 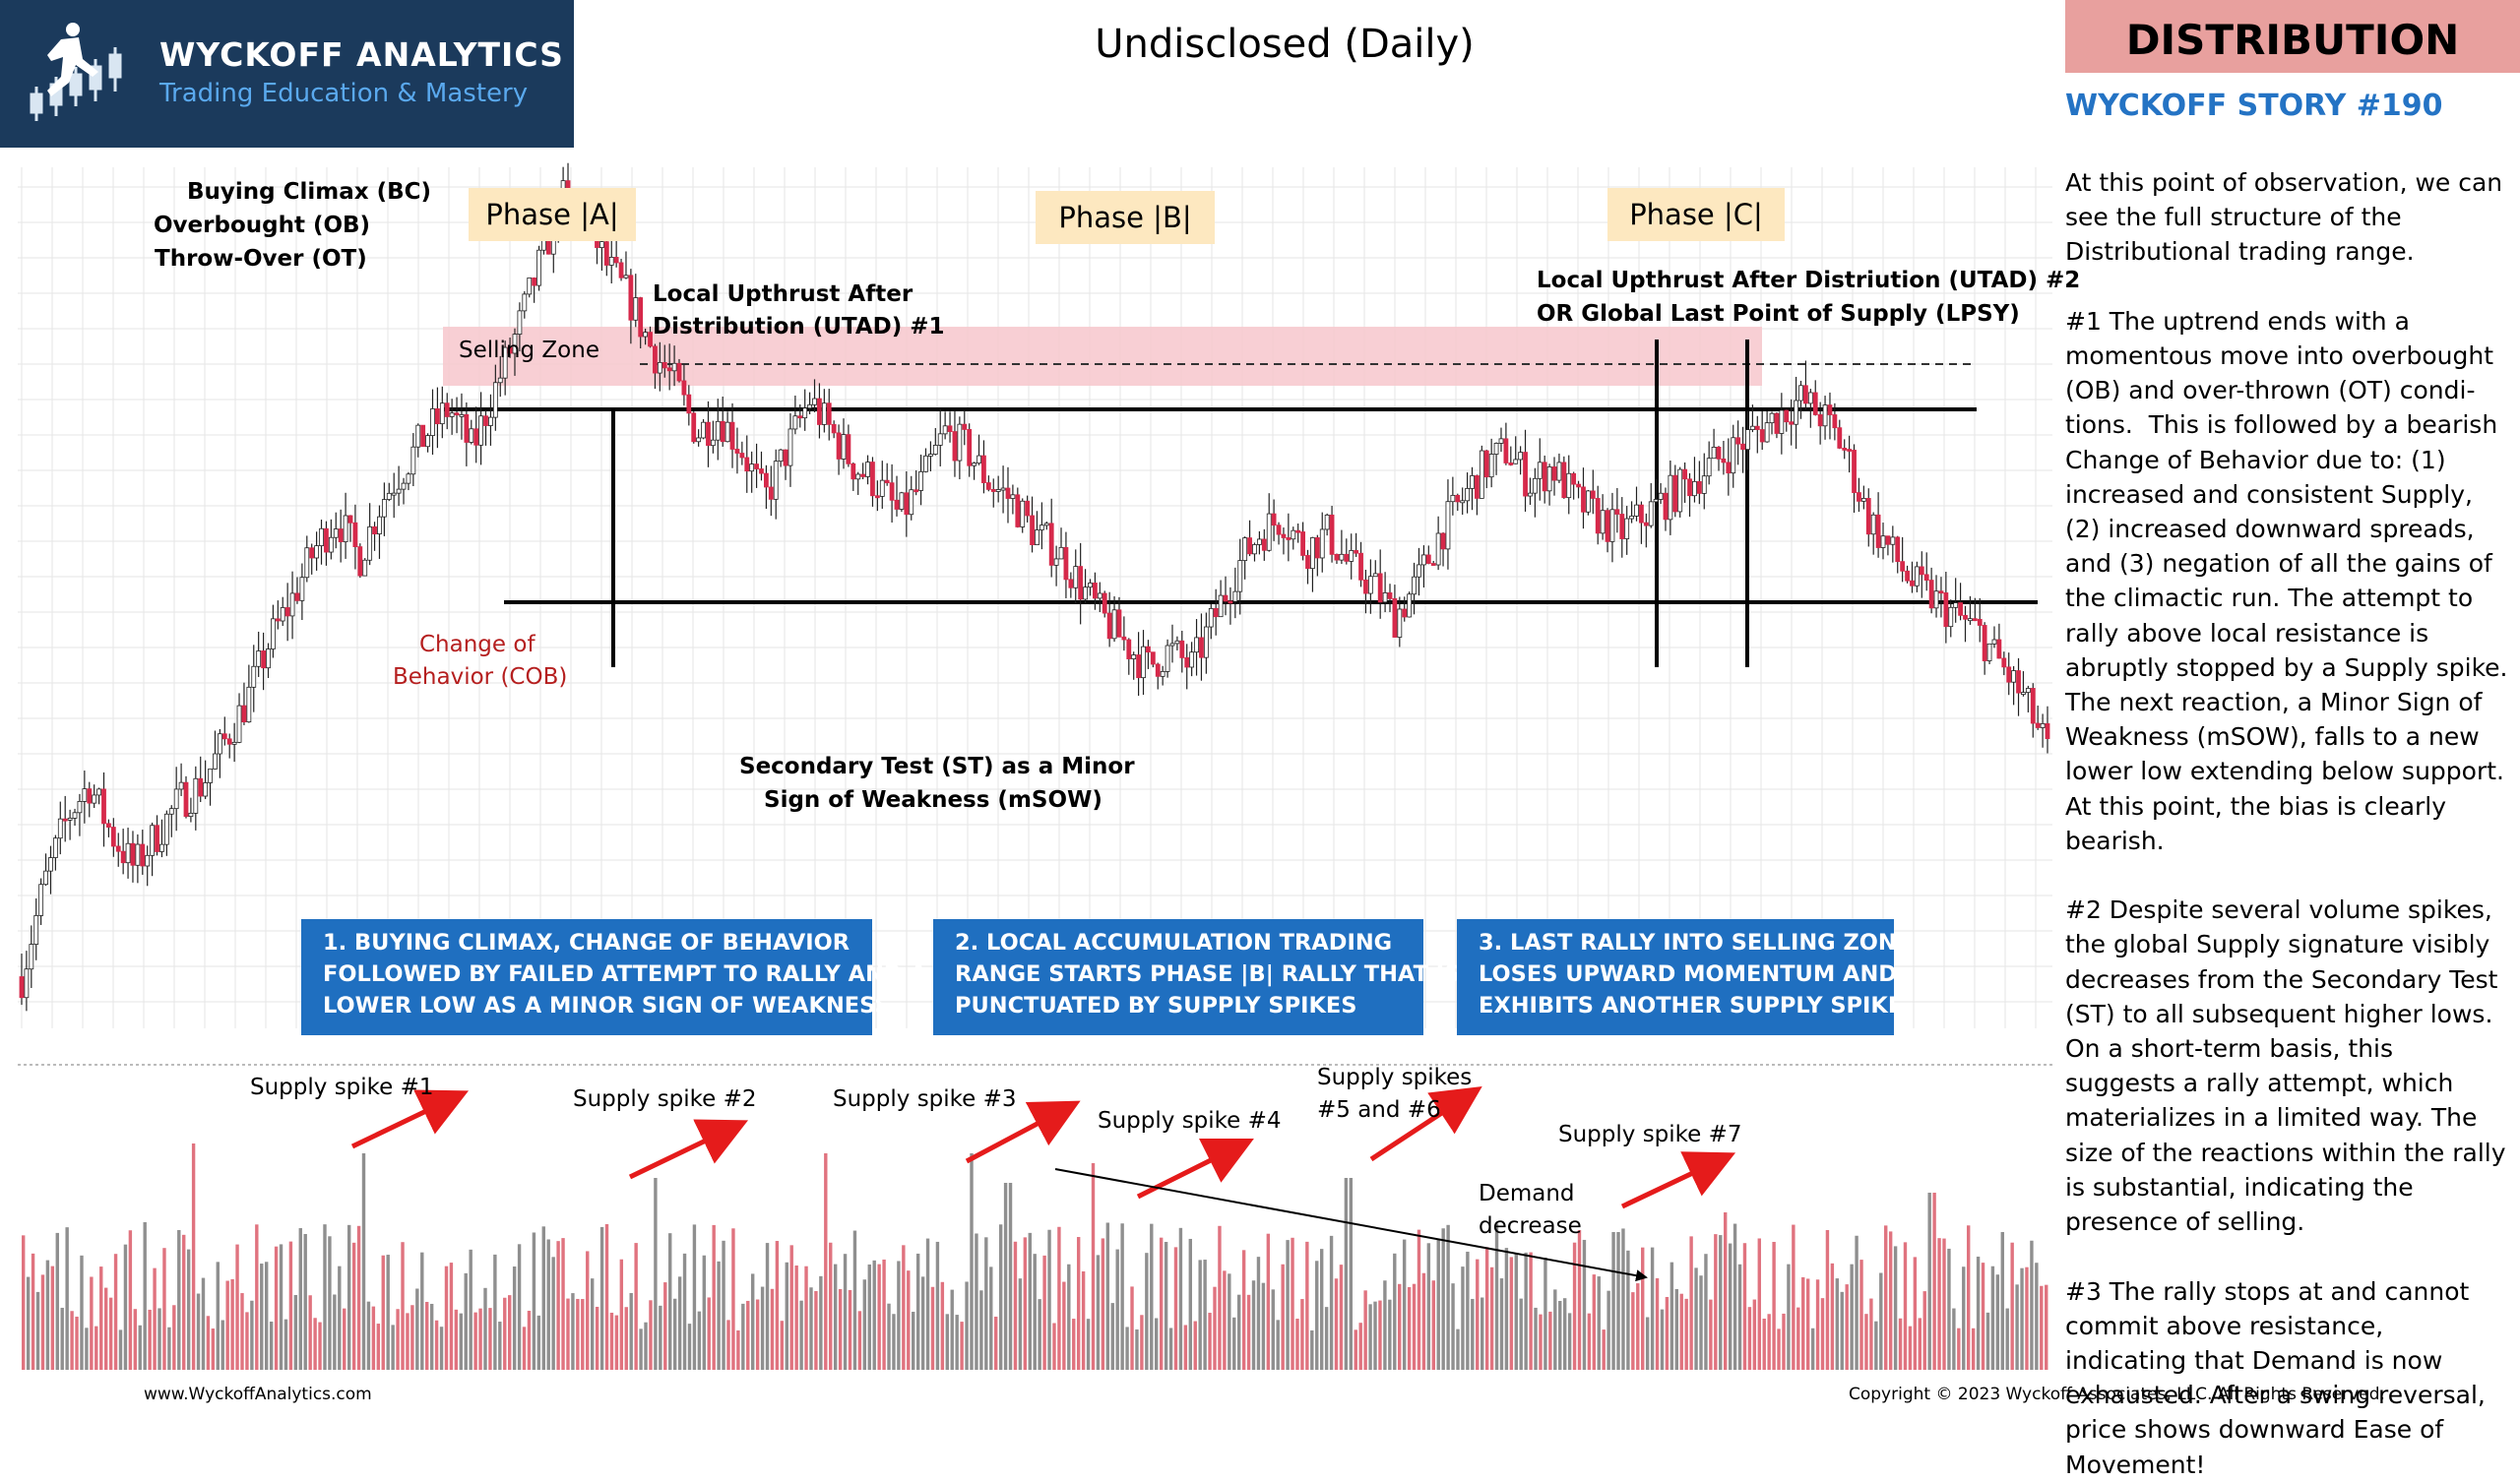 I want to click on demand-decrease-label-1: Demand, so click(x=1527, y=1193).